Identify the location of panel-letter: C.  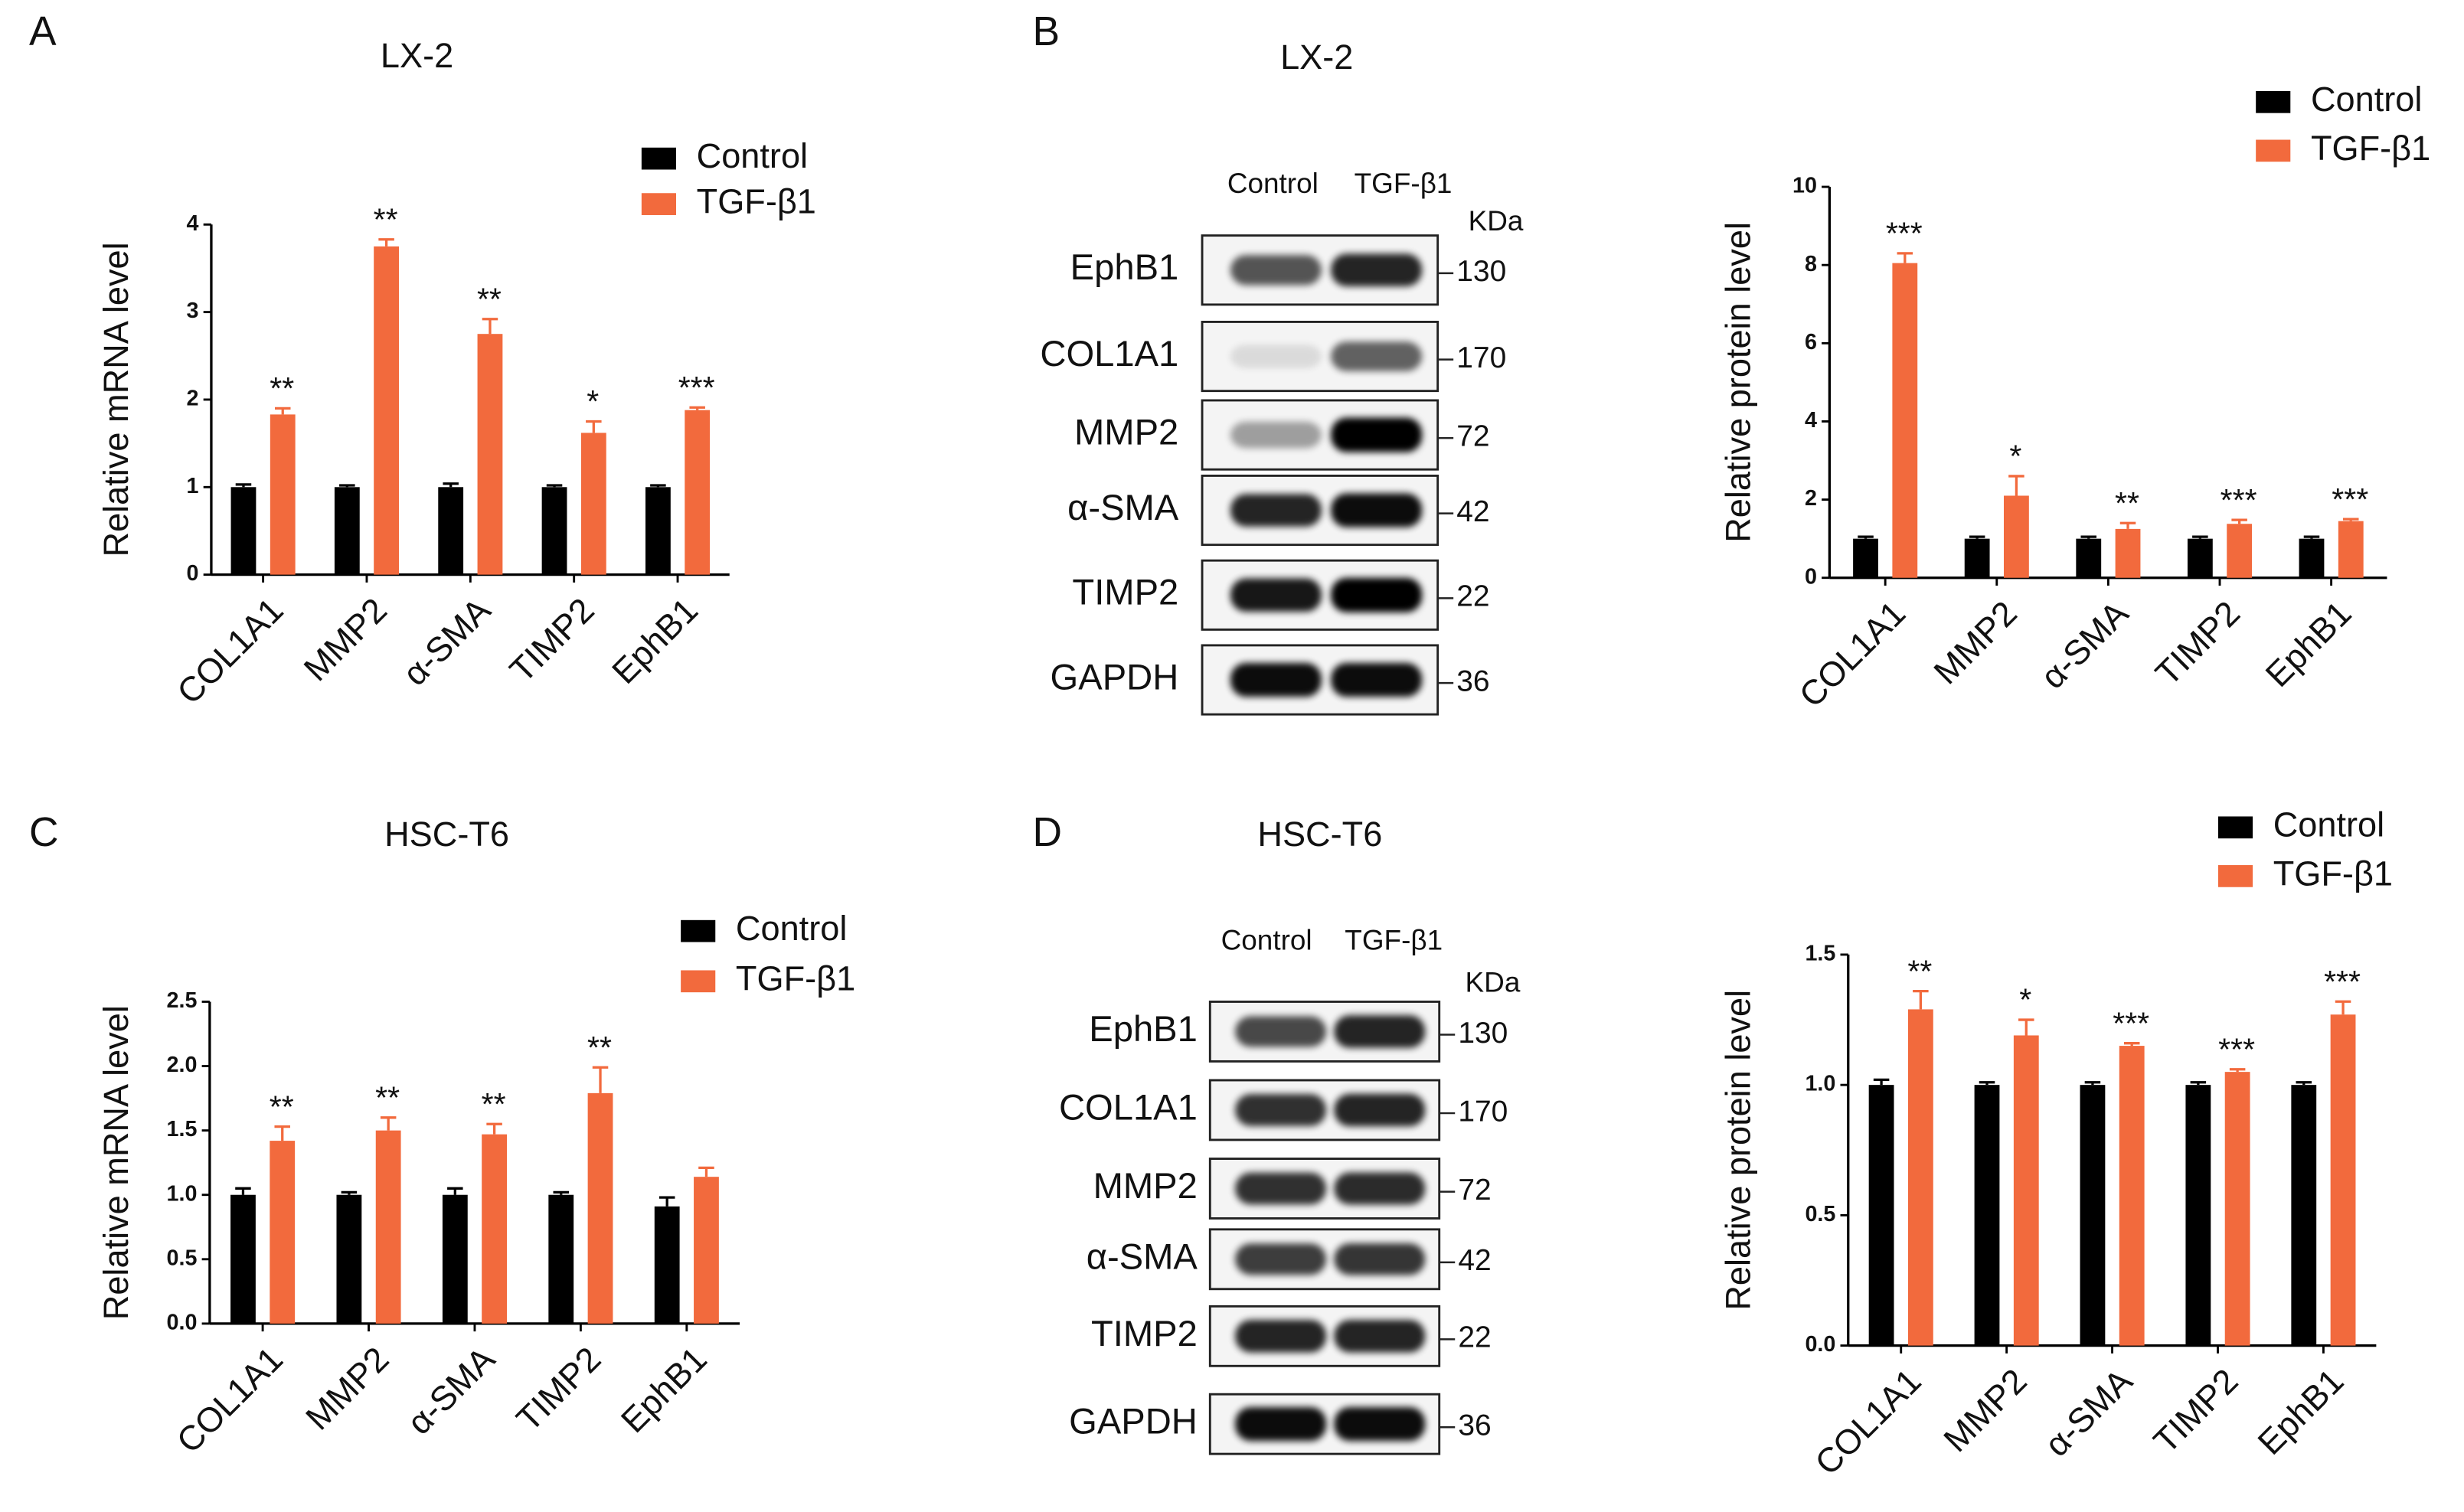
(44, 832).